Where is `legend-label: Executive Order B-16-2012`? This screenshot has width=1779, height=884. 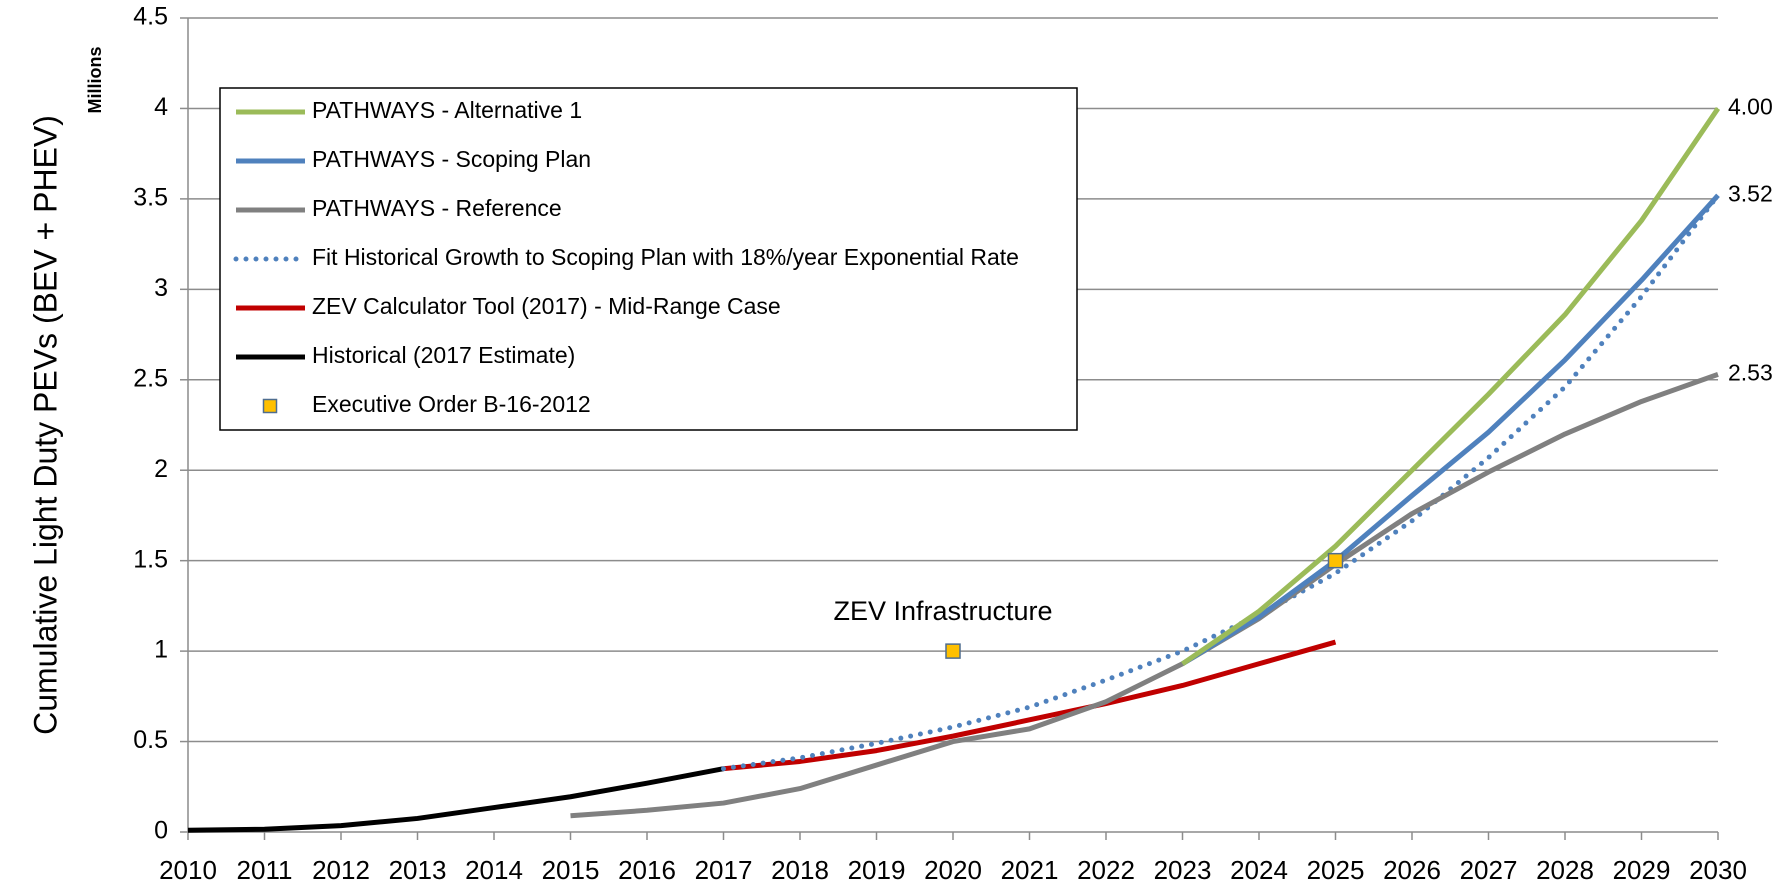
legend-label: Executive Order B-16-2012 is located at coordinates (451, 404).